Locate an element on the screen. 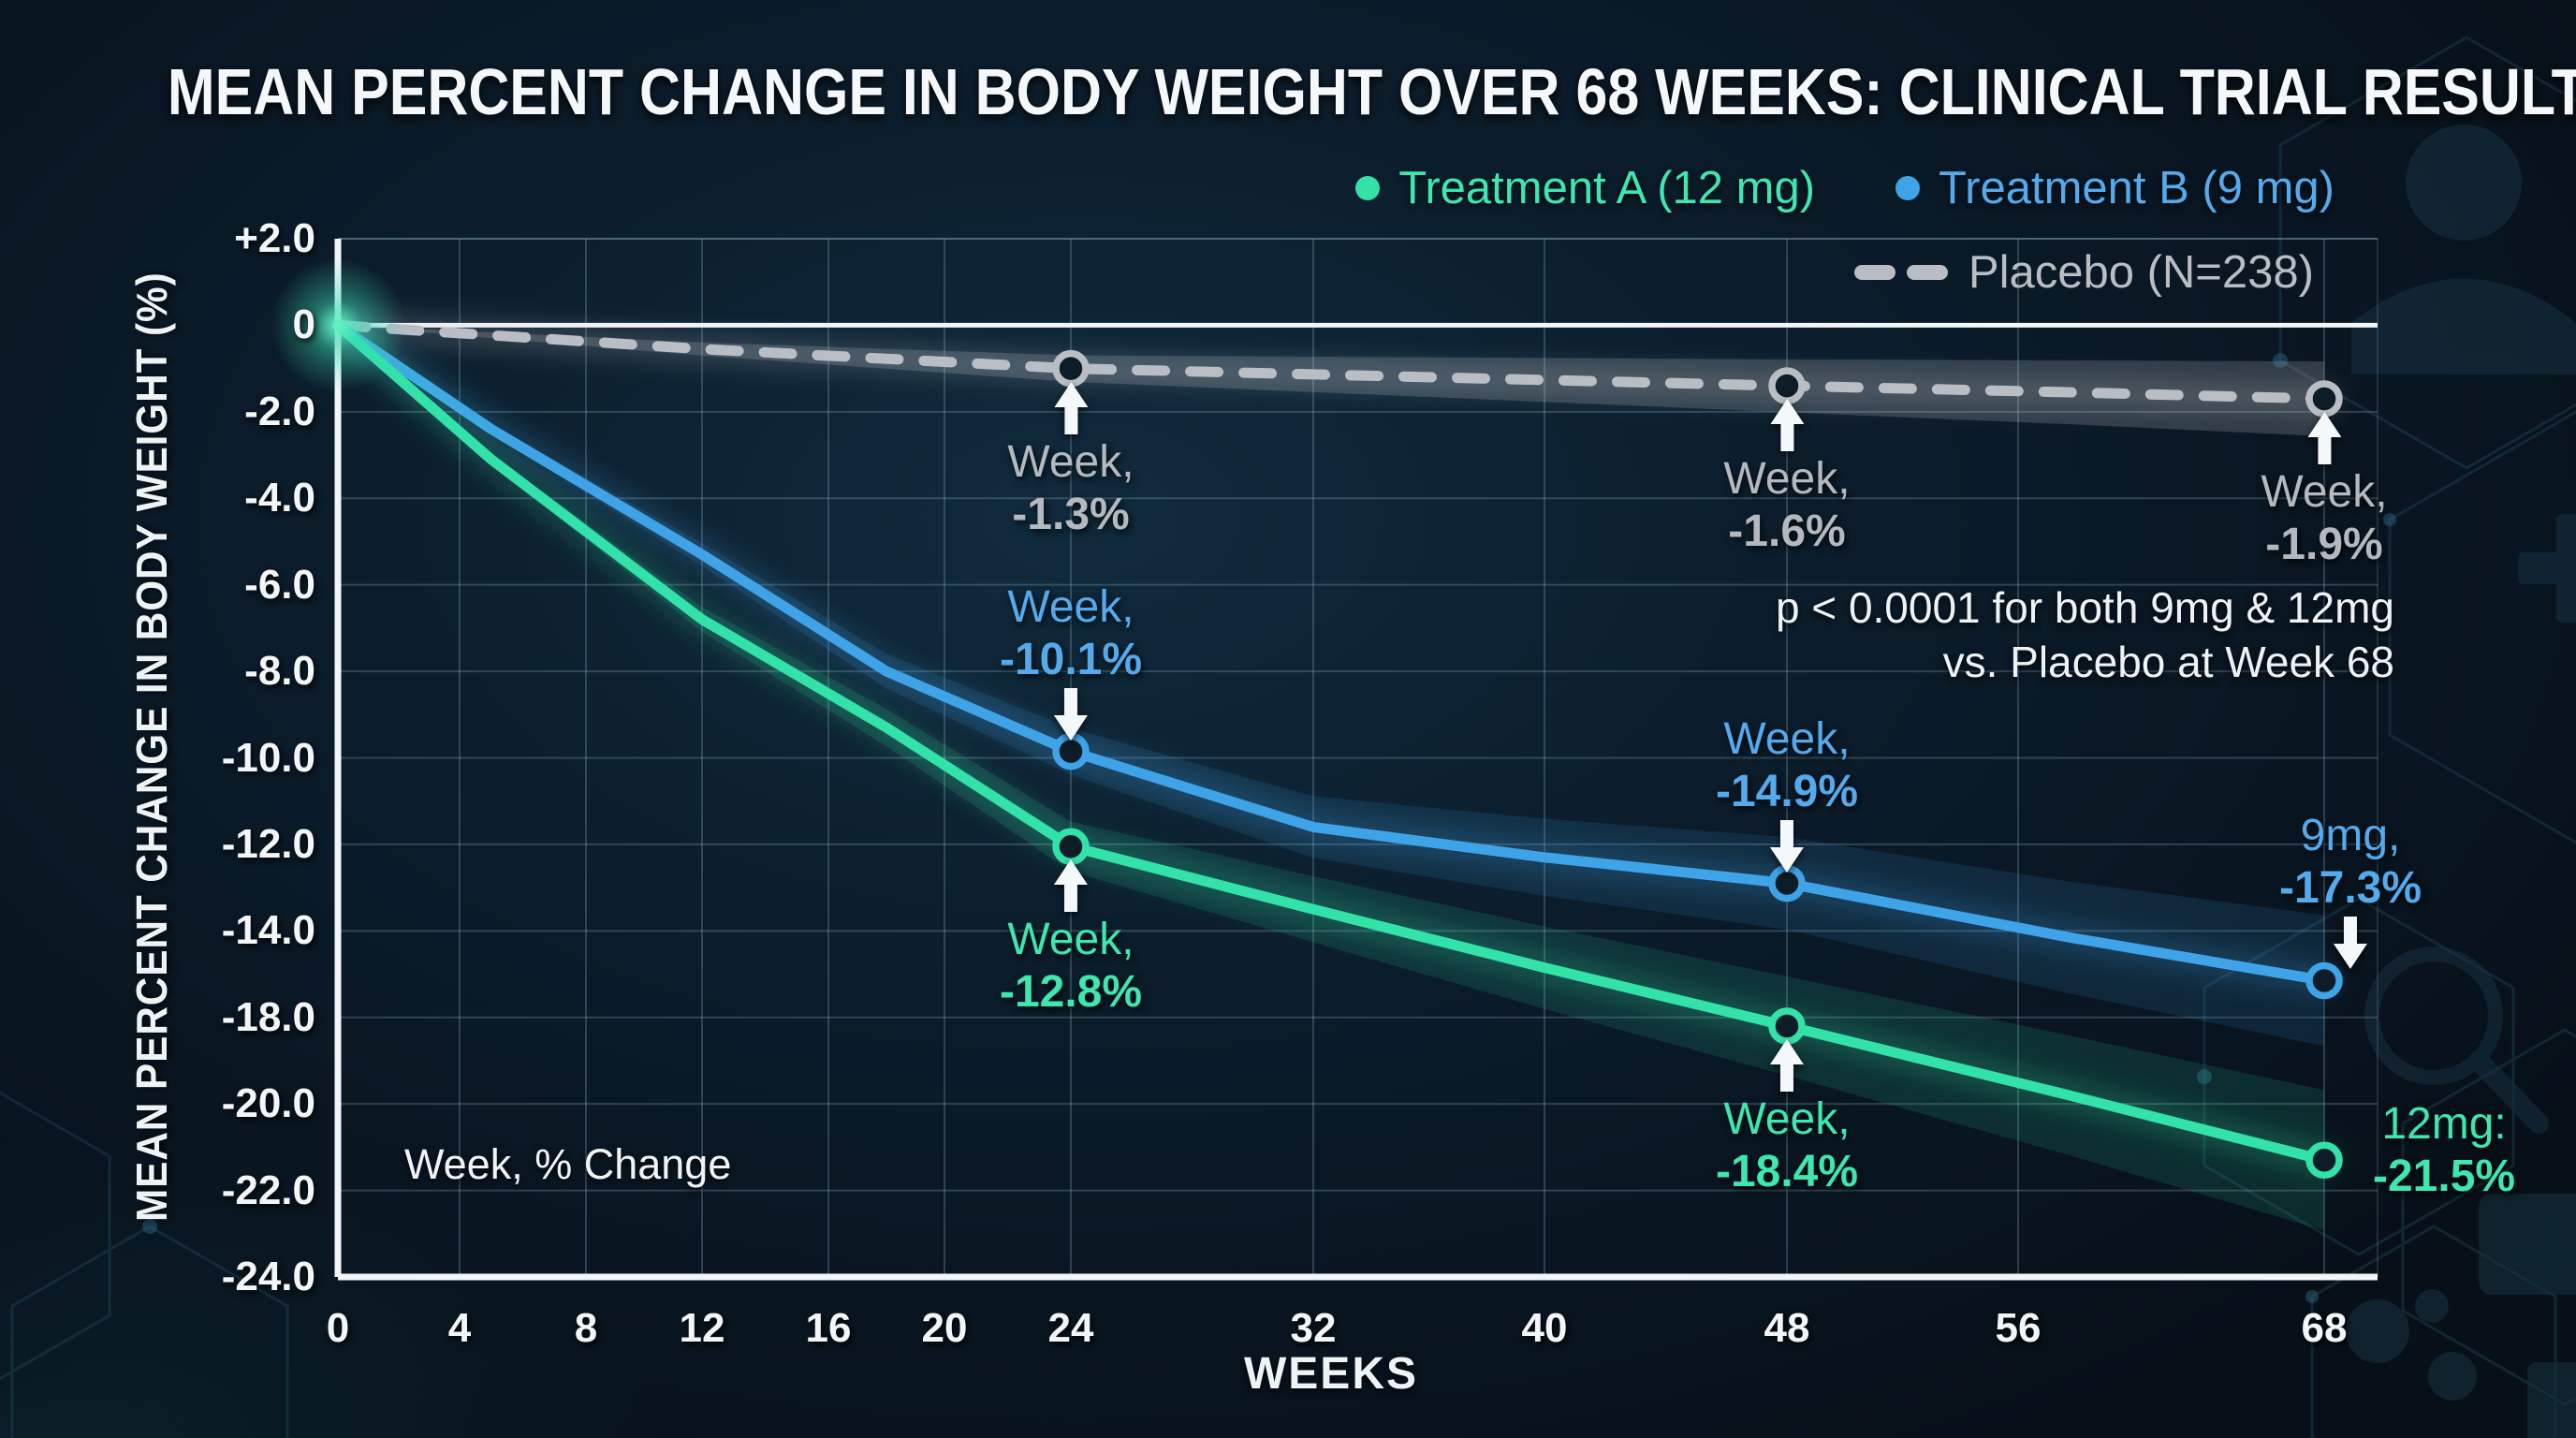  annotation-placebo-week-68: Week, -1.9% is located at coordinates (2324, 490).